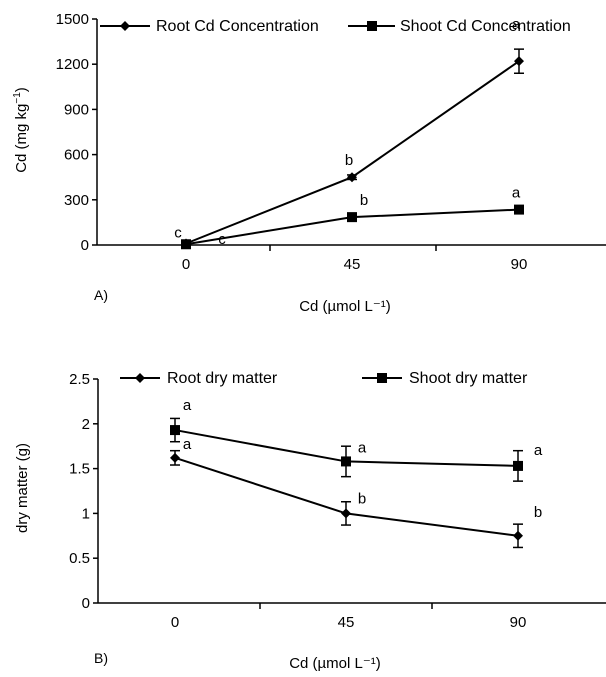  Describe the element at coordinates (324, 378) in the screenshot. I see `chart-b-legend: Root dry matter Shoot dry matter` at that location.